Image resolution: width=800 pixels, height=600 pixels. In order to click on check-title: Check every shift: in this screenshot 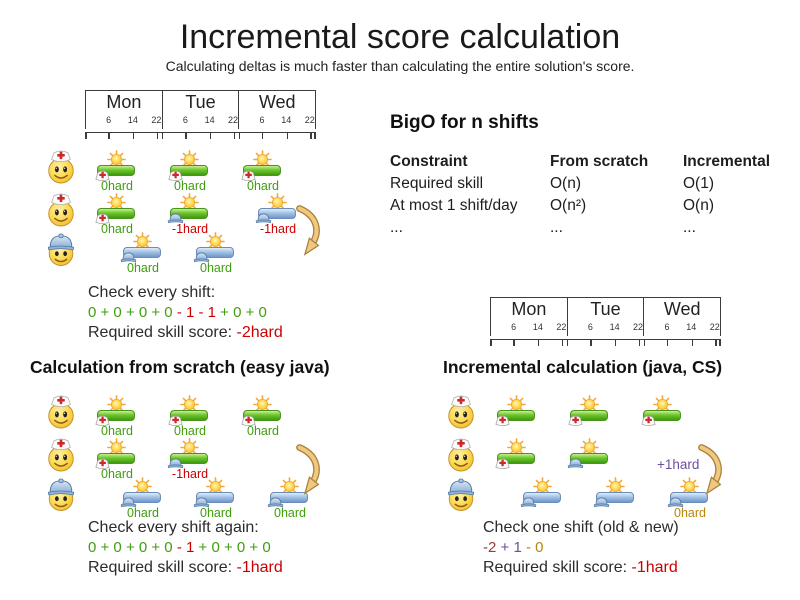, I will do `click(152, 292)`.